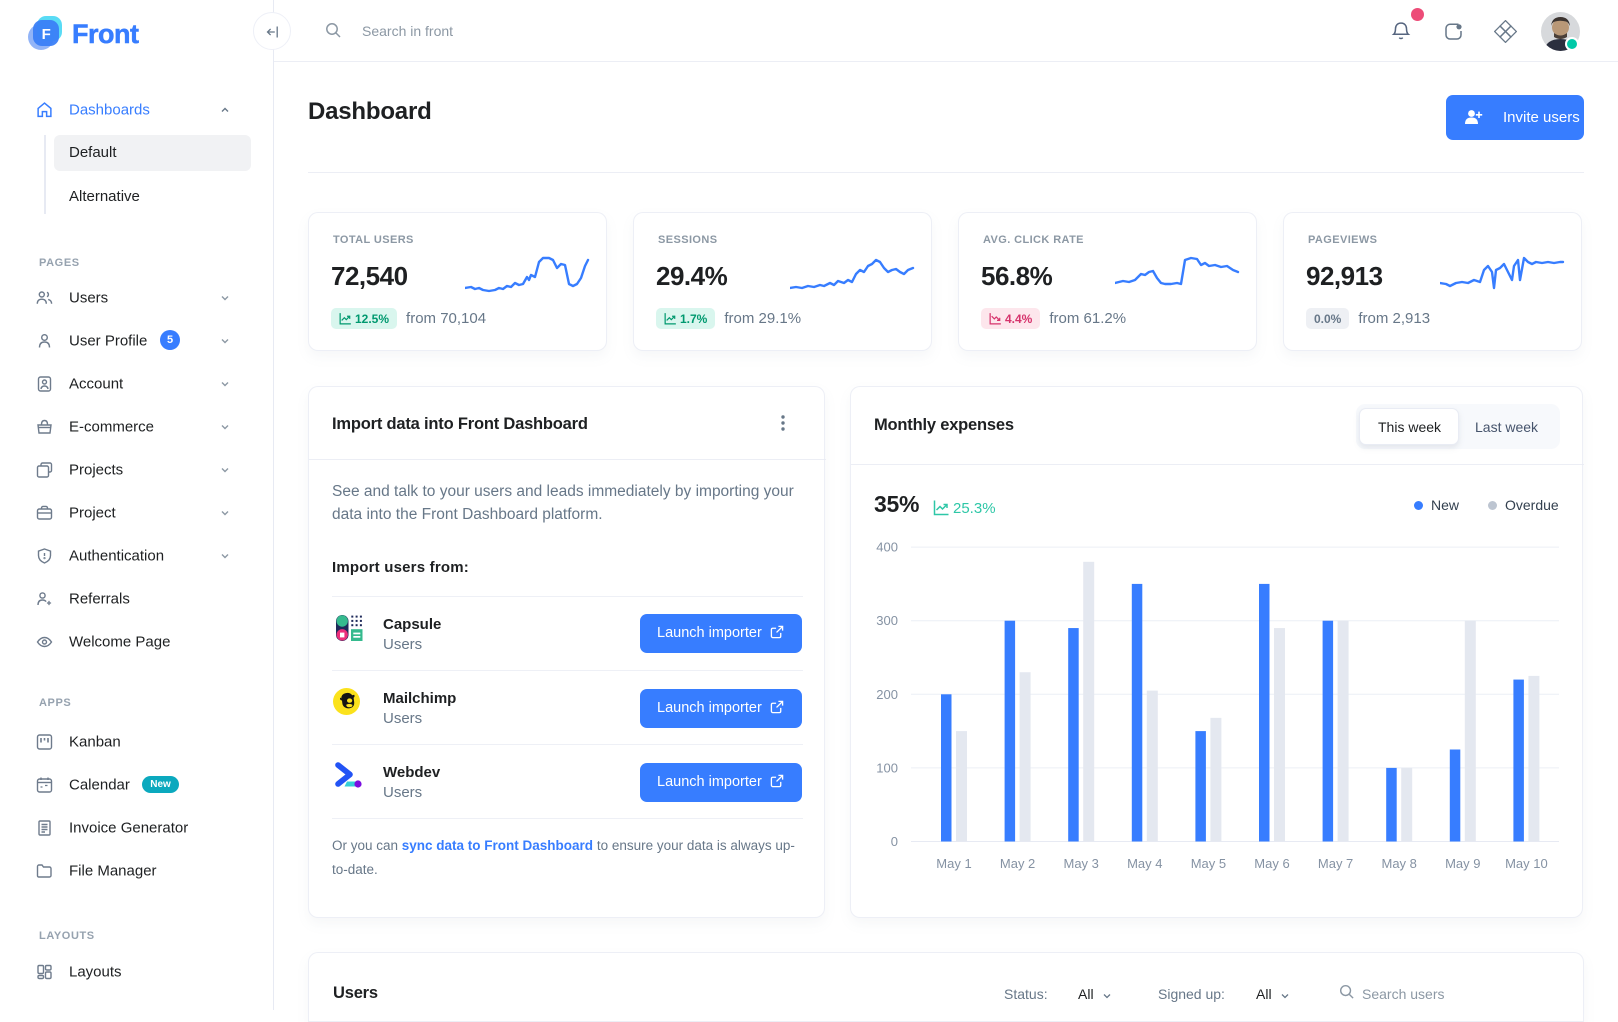  I want to click on svg-text: 0, so click(894, 841).